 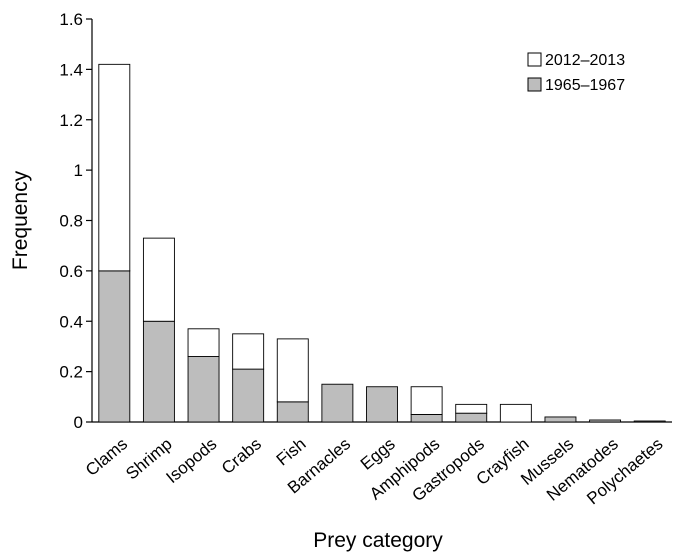 What do you see at coordinates (585, 85) in the screenshot?
I see `legend-label: 1965–1967` at bounding box center [585, 85].